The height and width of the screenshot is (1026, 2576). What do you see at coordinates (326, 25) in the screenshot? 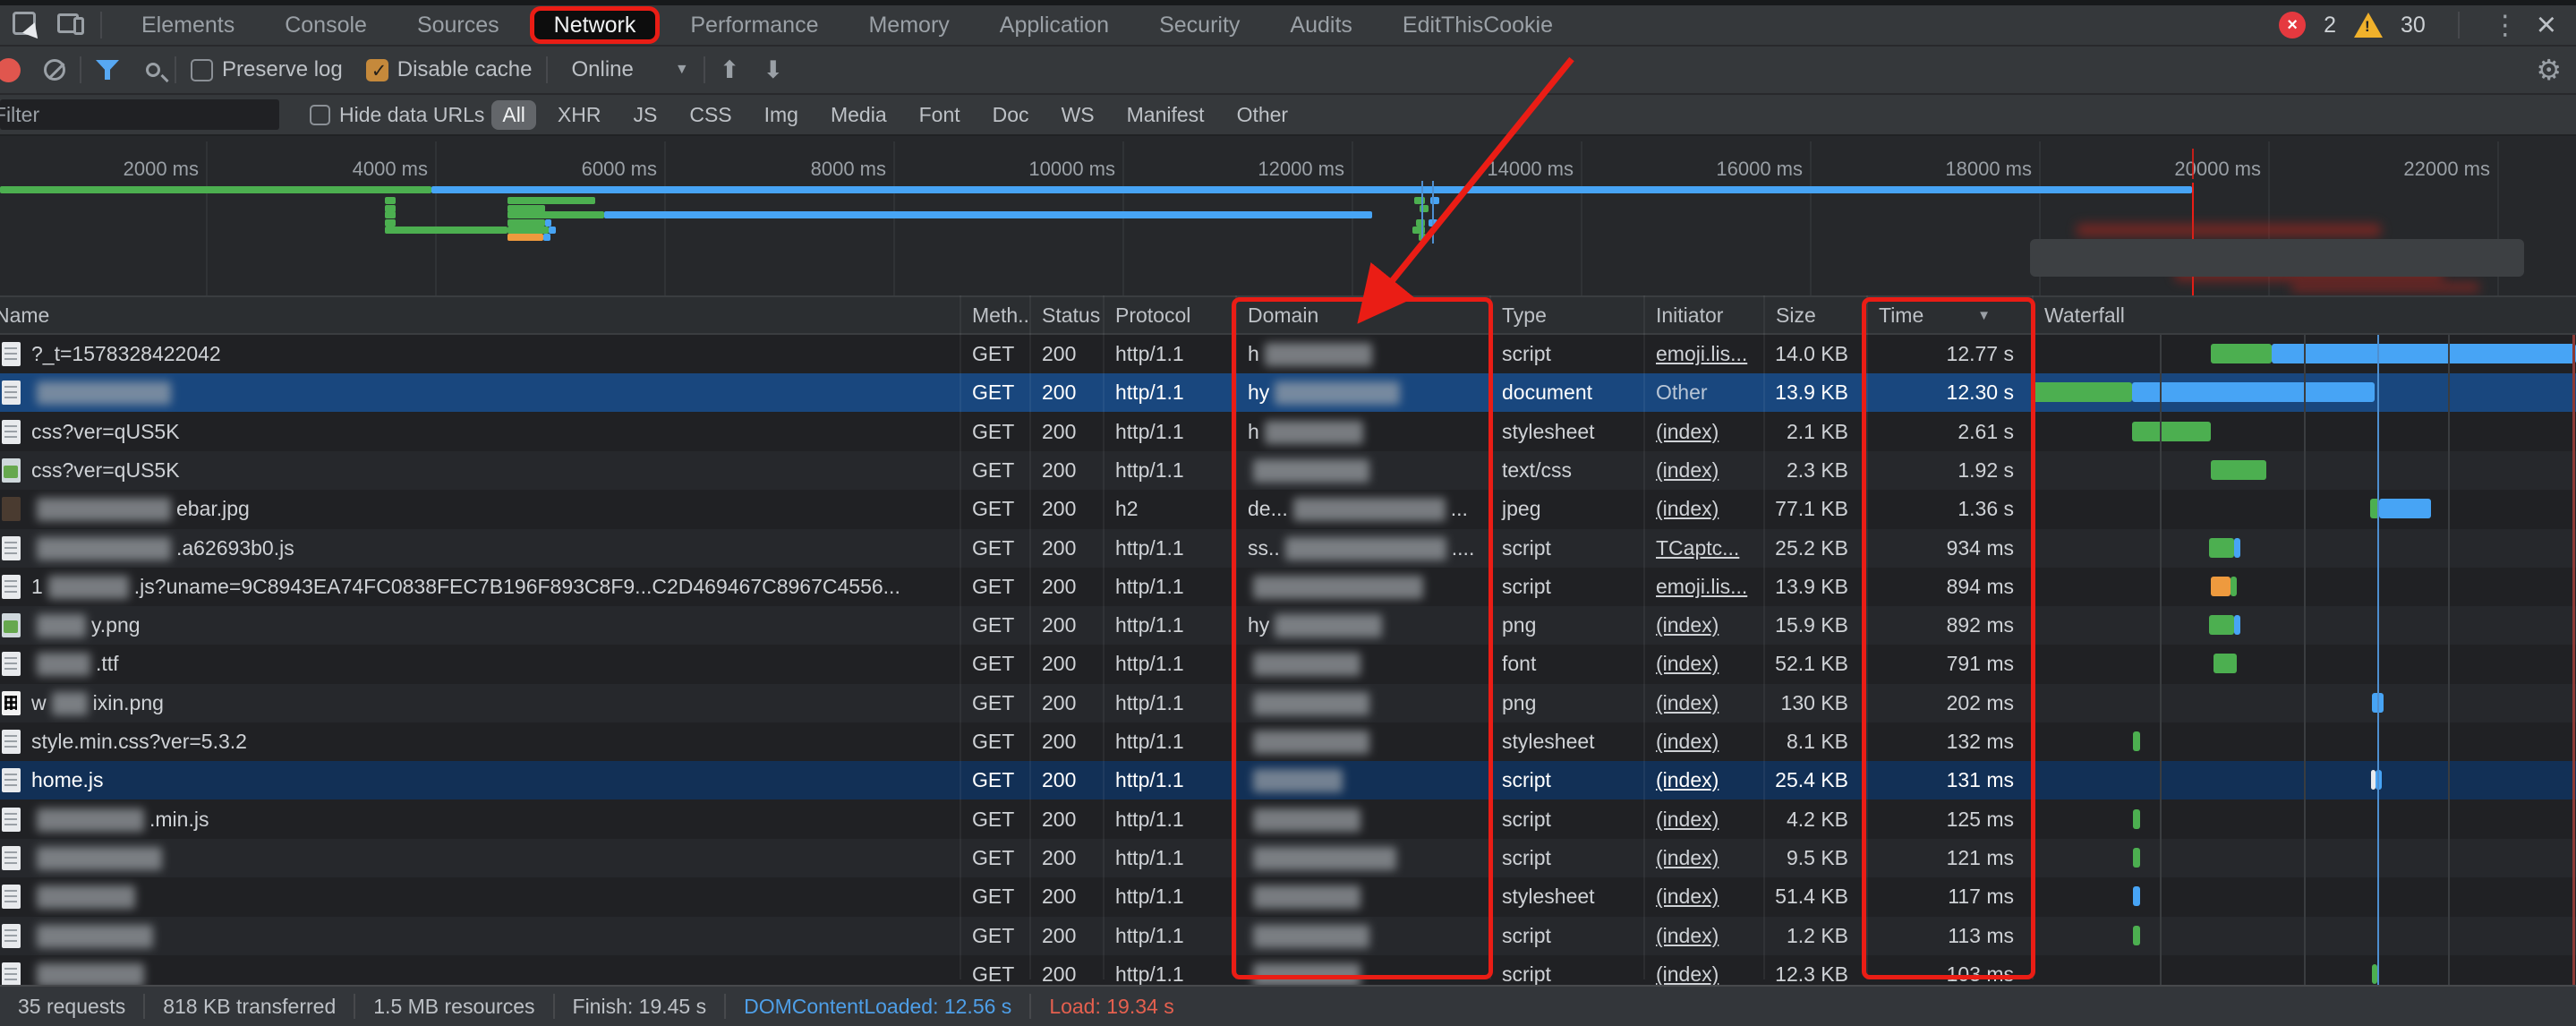
I see `tab-console: Console` at bounding box center [326, 25].